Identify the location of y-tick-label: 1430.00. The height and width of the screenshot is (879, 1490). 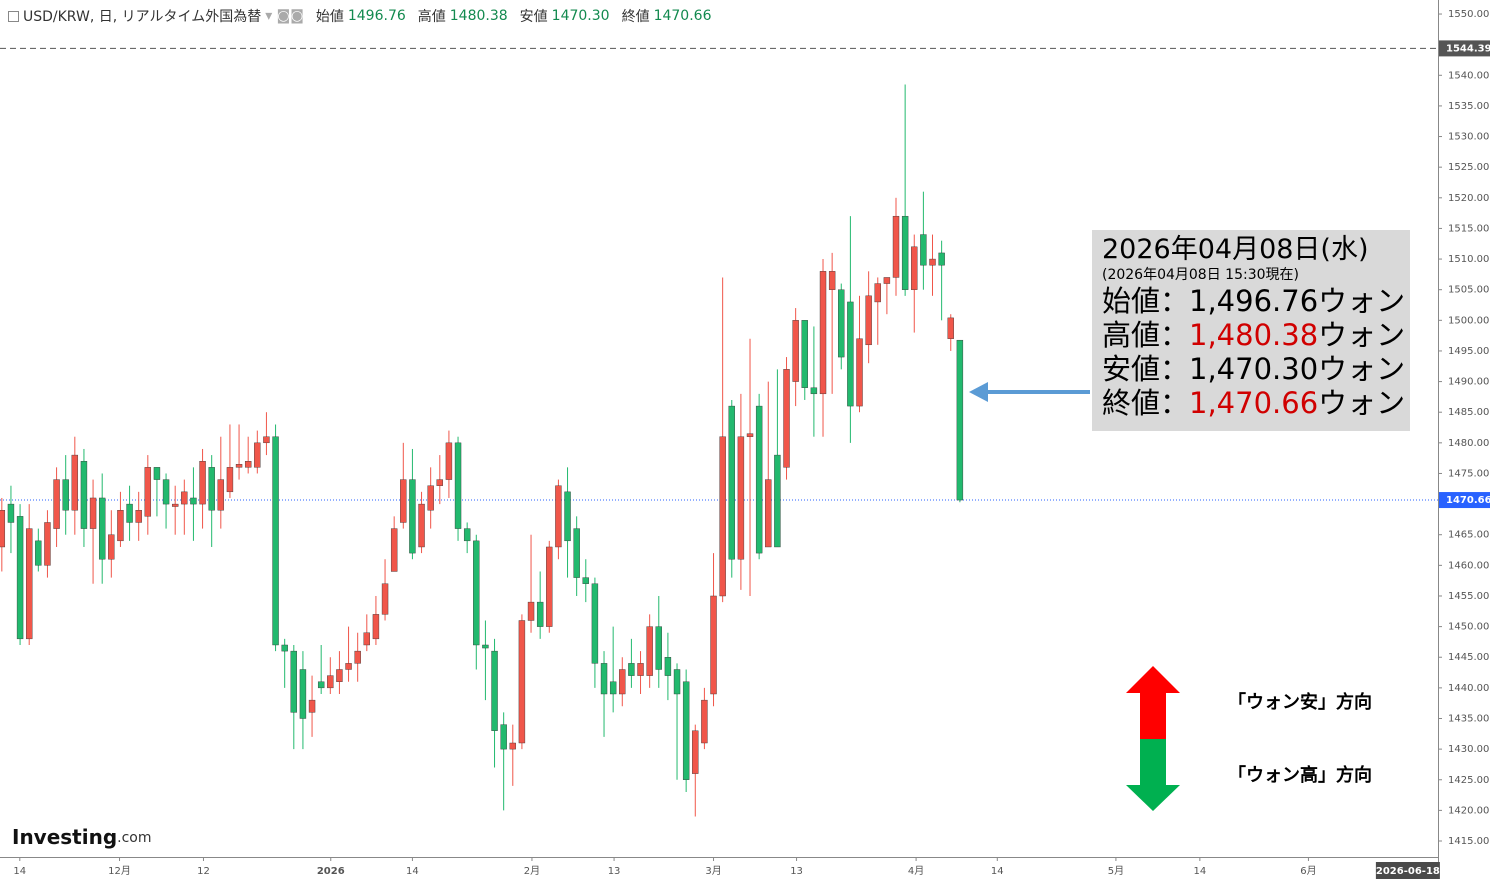
(1468, 749).